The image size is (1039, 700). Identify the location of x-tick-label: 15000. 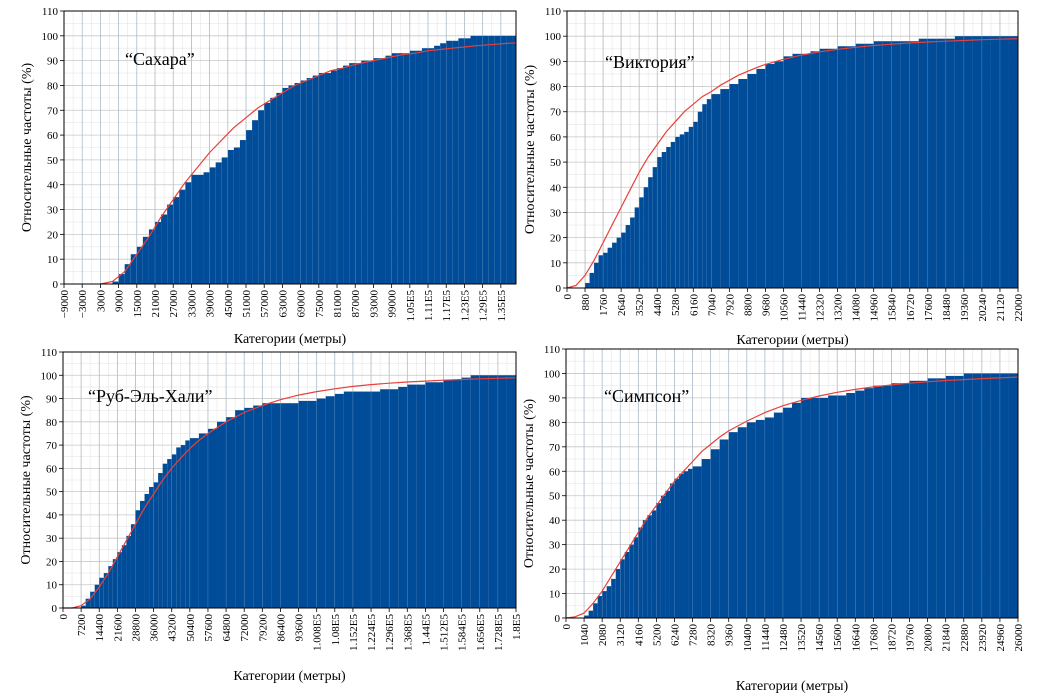
(138, 304).